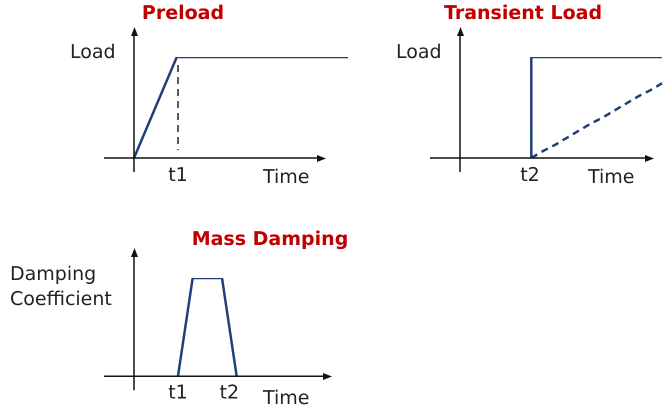 The image size is (666, 411). What do you see at coordinates (178, 175) in the screenshot?
I see `text: t1` at bounding box center [178, 175].